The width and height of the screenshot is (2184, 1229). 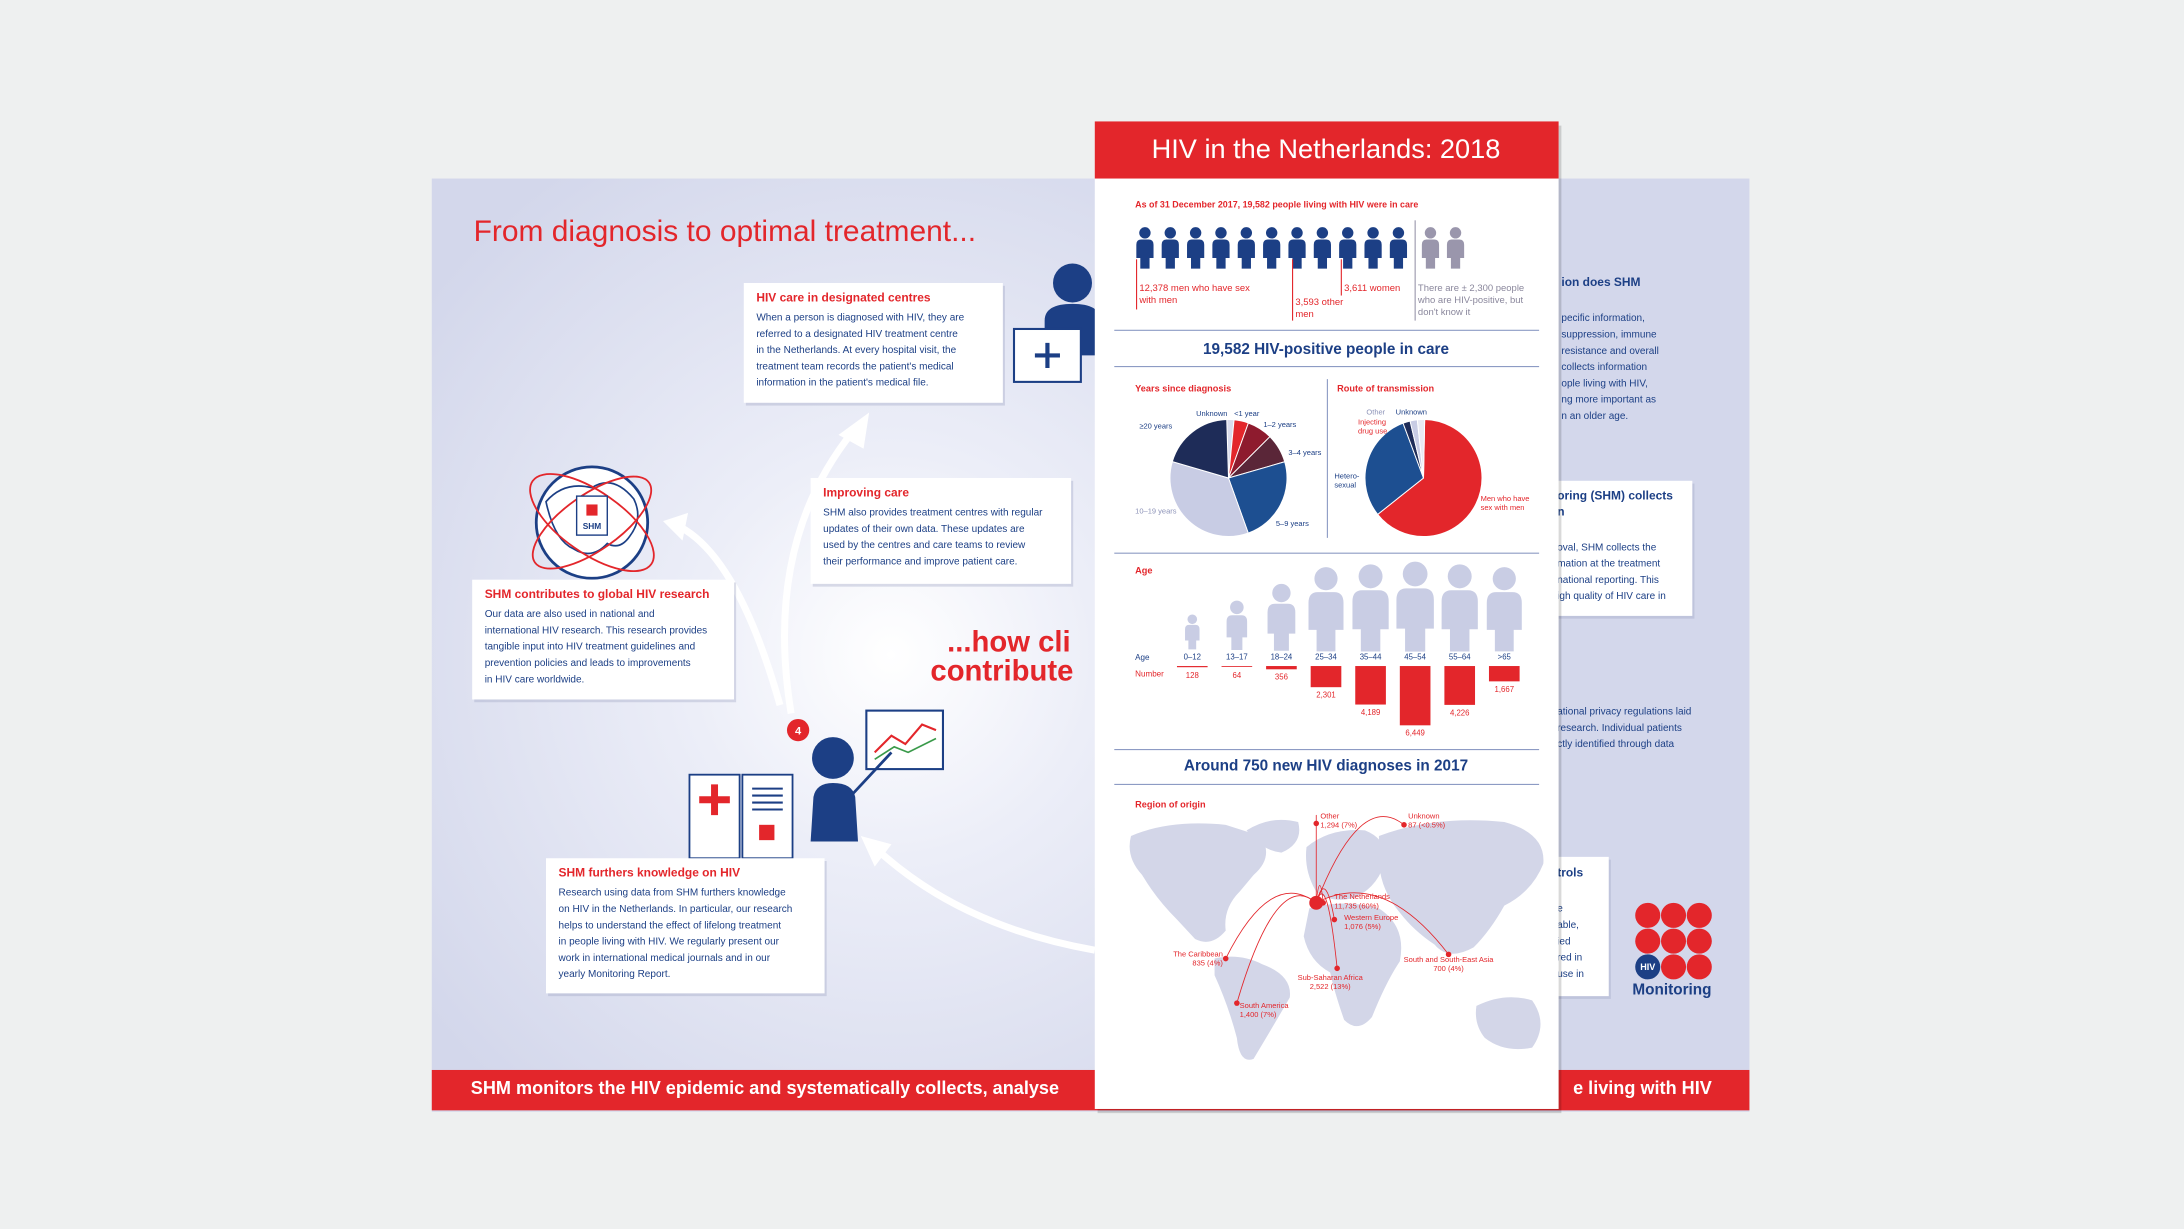 I want to click on people-label: 3,593 other, so click(x=1319, y=302).